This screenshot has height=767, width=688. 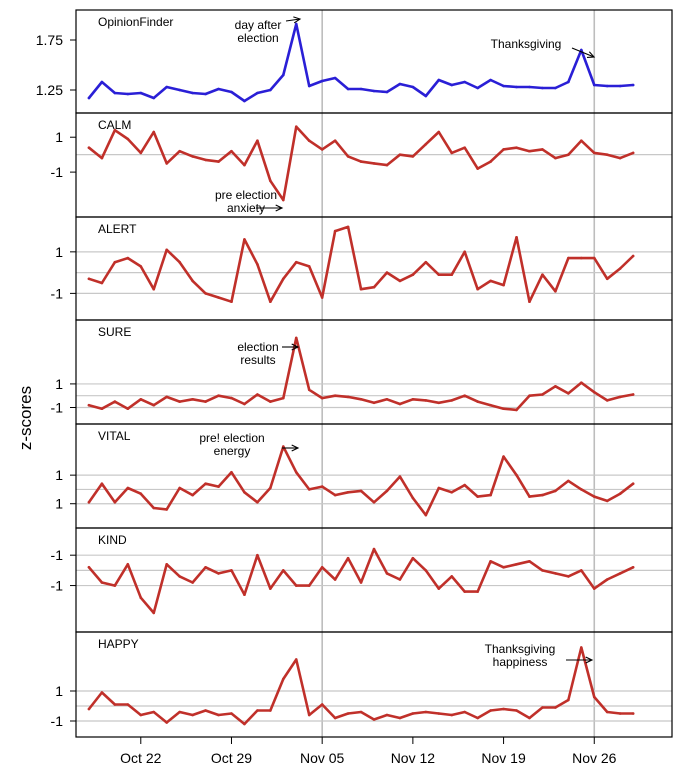 I want to click on x-tick-label: Nov 12, so click(x=413, y=758).